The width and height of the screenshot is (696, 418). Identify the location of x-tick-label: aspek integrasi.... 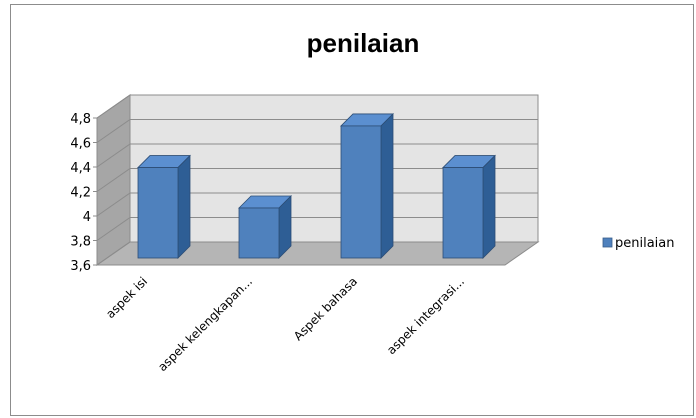
(425, 315).